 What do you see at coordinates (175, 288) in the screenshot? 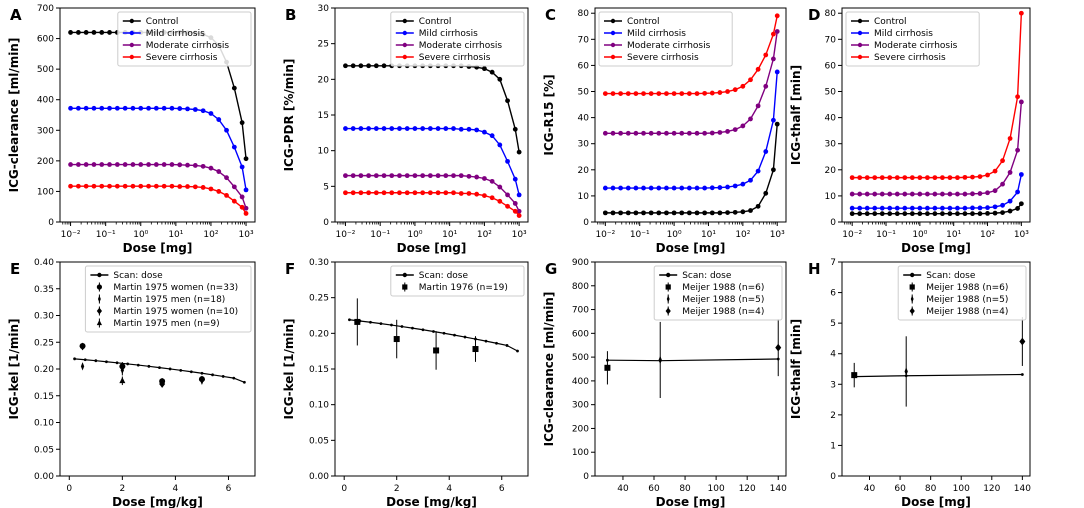
I see `legend-label: Martin 1975 women (n=33)` at bounding box center [175, 288].